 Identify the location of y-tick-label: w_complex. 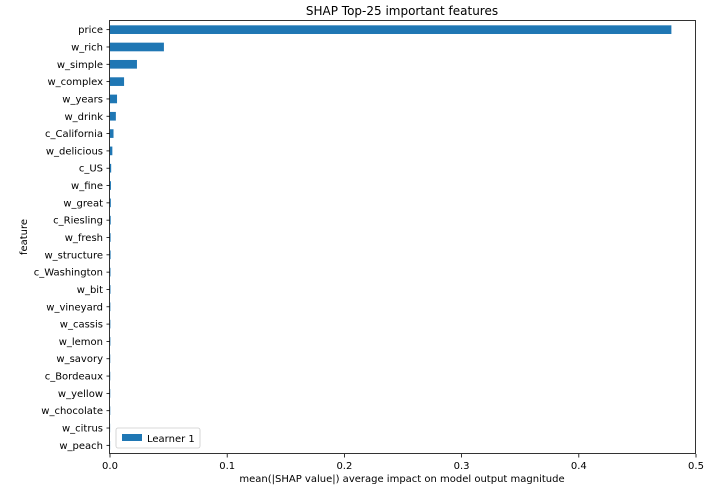
(75, 82).